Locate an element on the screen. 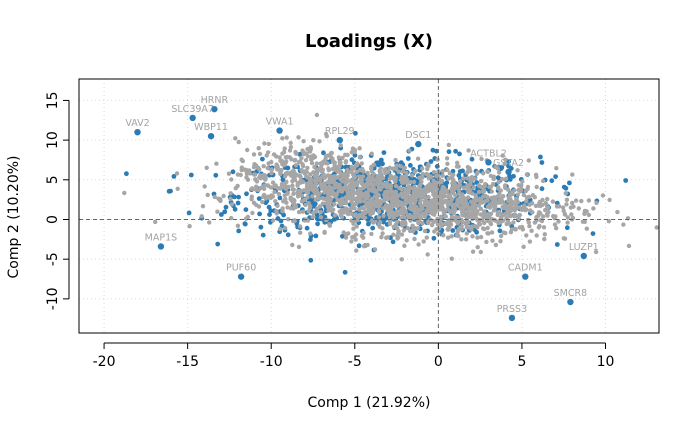 The width and height of the screenshot is (700, 432). point-label: GSTA2 is located at coordinates (508, 163).